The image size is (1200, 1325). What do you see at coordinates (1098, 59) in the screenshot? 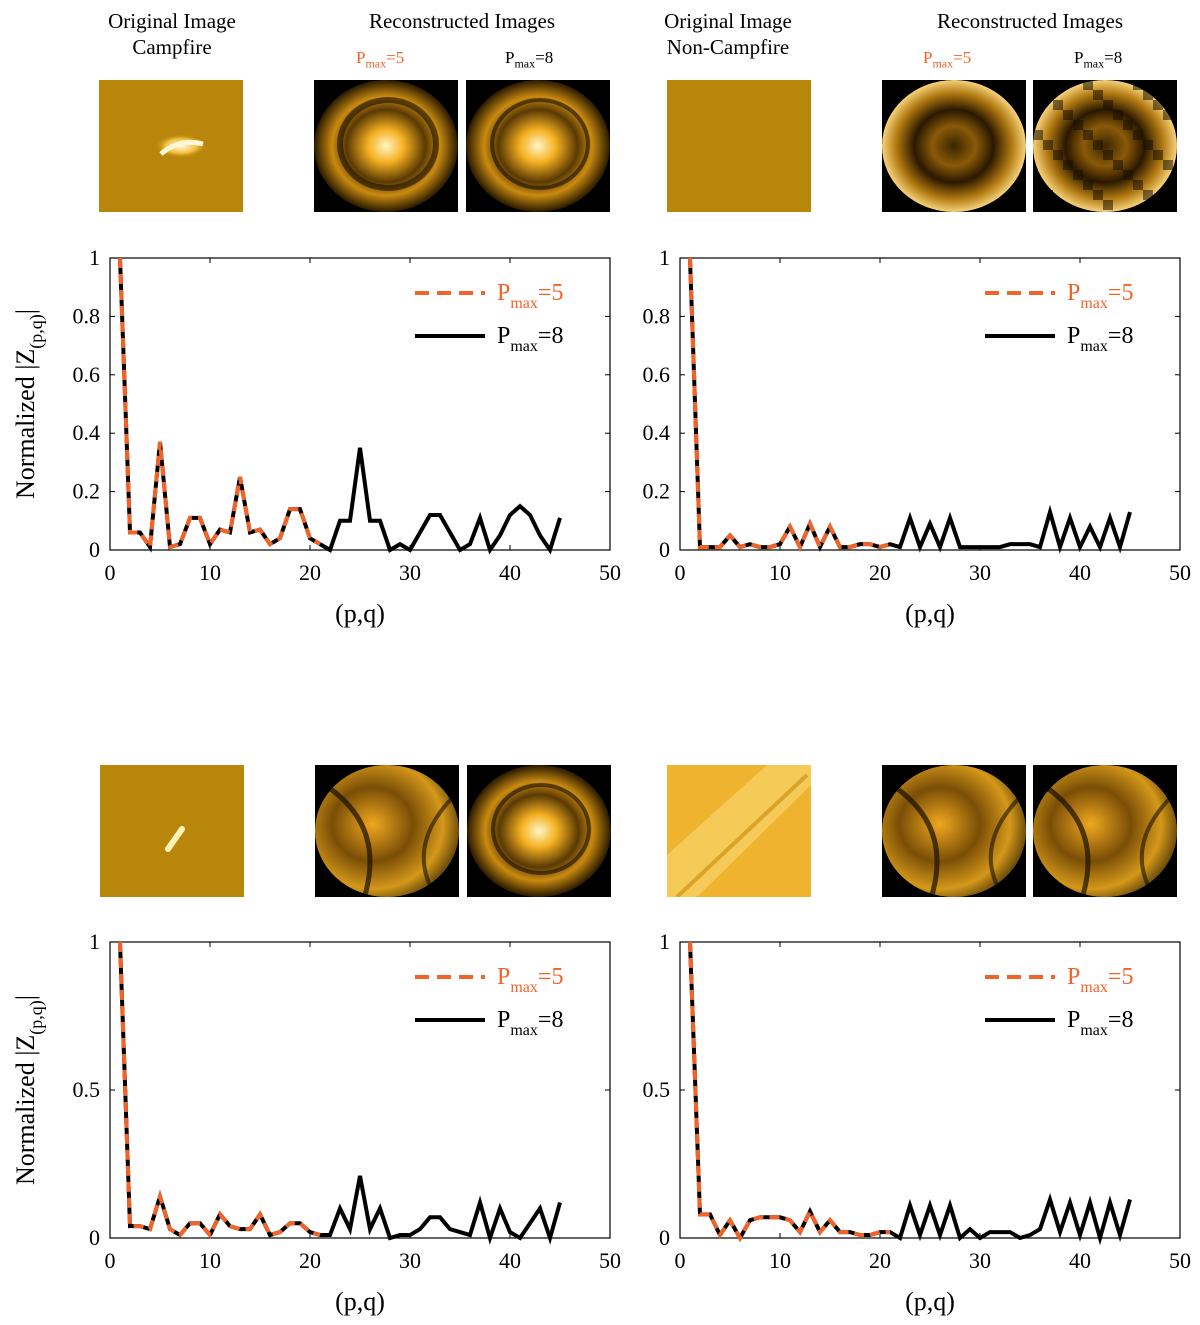
I see `pmax8-label-2: Pmax=8` at bounding box center [1098, 59].